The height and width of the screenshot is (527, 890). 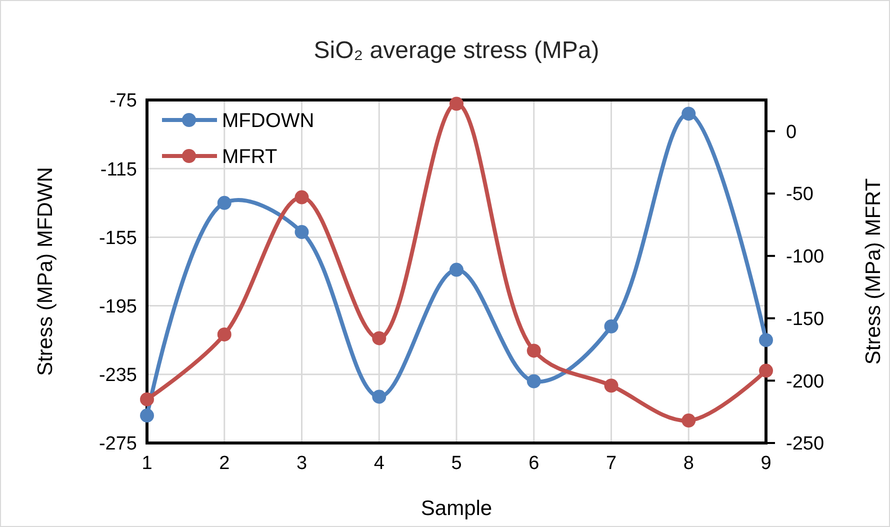 I want to click on y2-tick-label: -150, so click(x=805, y=319).